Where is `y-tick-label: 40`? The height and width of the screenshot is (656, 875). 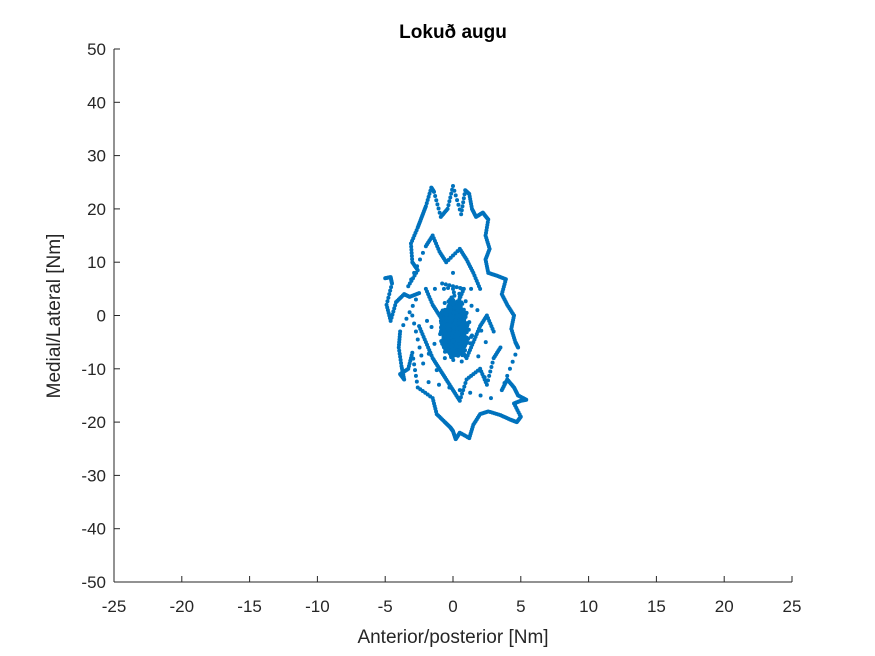
y-tick-label: 40 is located at coordinates (96, 102).